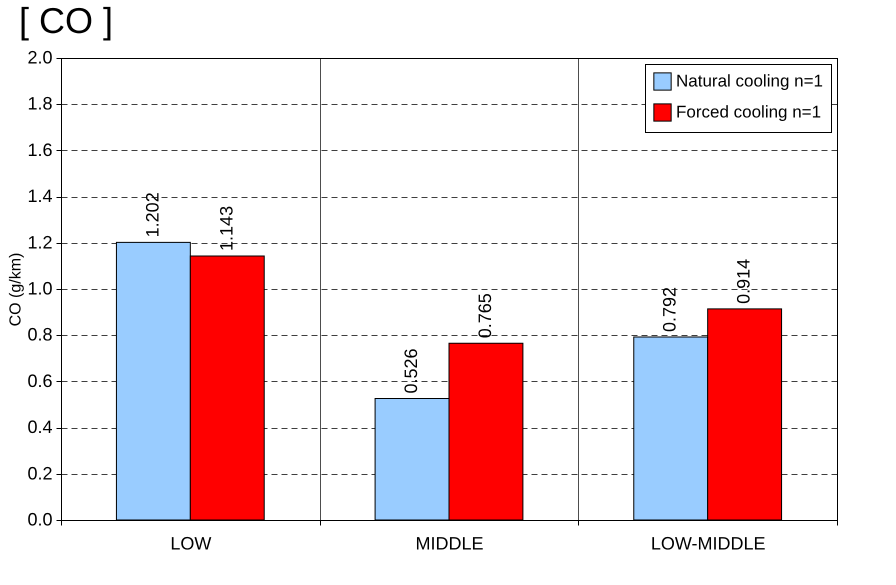 This screenshot has height=585, width=896. Describe the element at coordinates (39, 104) in the screenshot. I see `y-tick-label: 1.8` at that location.